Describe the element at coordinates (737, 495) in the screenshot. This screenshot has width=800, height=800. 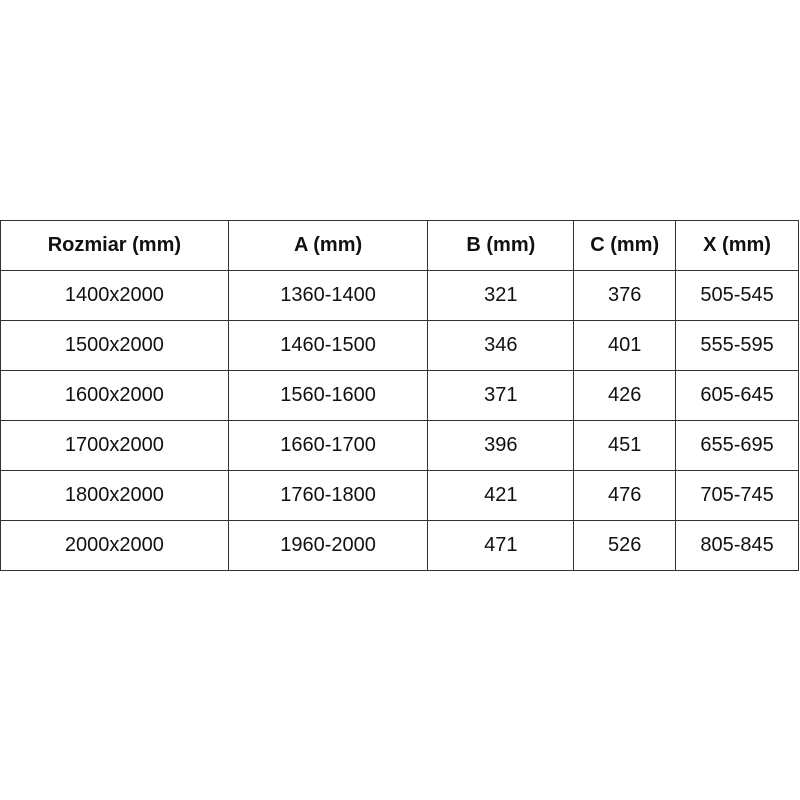
I see `table-cell: 705-745` at that location.